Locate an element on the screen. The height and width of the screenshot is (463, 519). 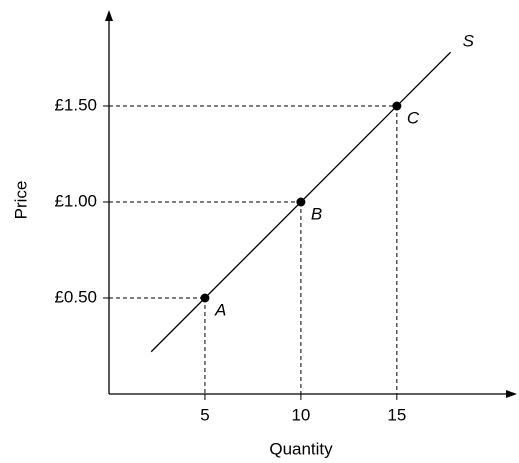
y-axis-arrow is located at coordinates (109, 15).